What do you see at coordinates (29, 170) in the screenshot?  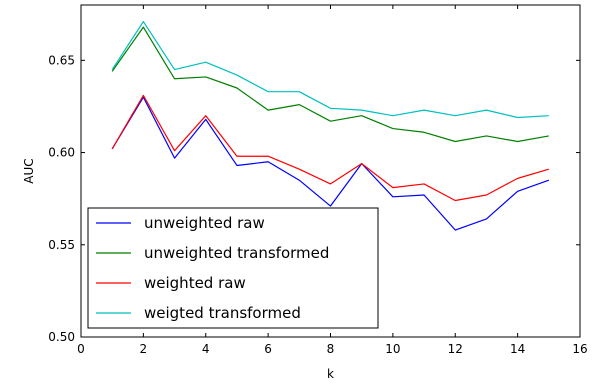 I see `y-axis-label: AUC` at bounding box center [29, 170].